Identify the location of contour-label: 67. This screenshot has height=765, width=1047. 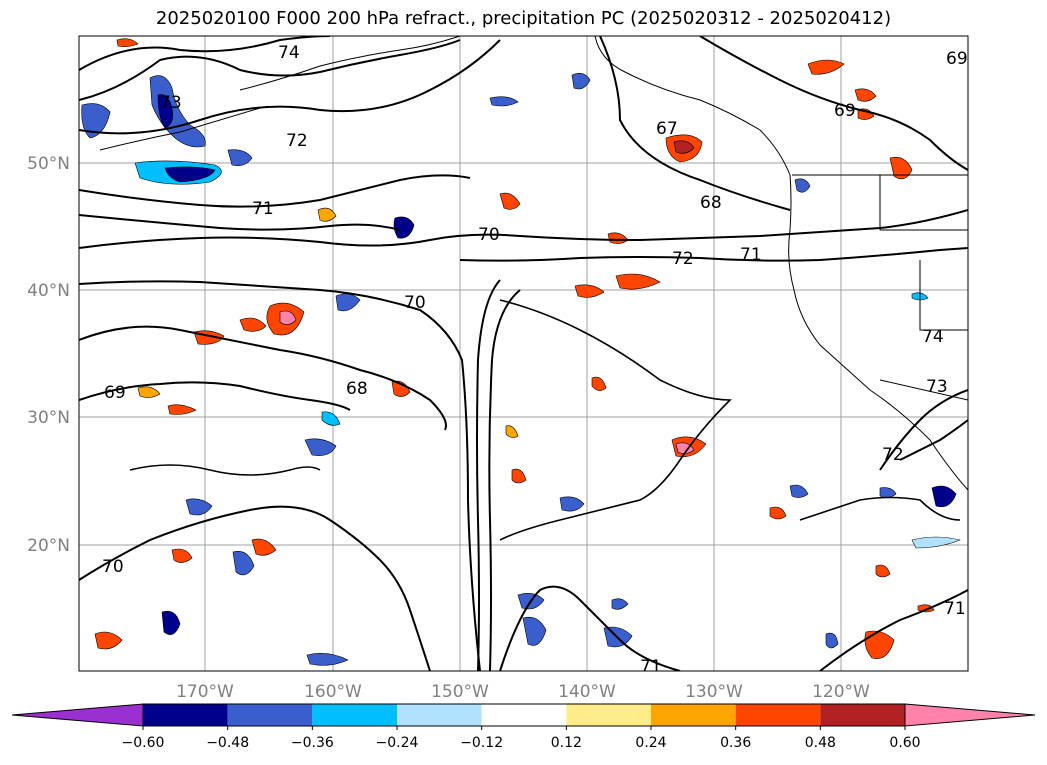
(667, 129).